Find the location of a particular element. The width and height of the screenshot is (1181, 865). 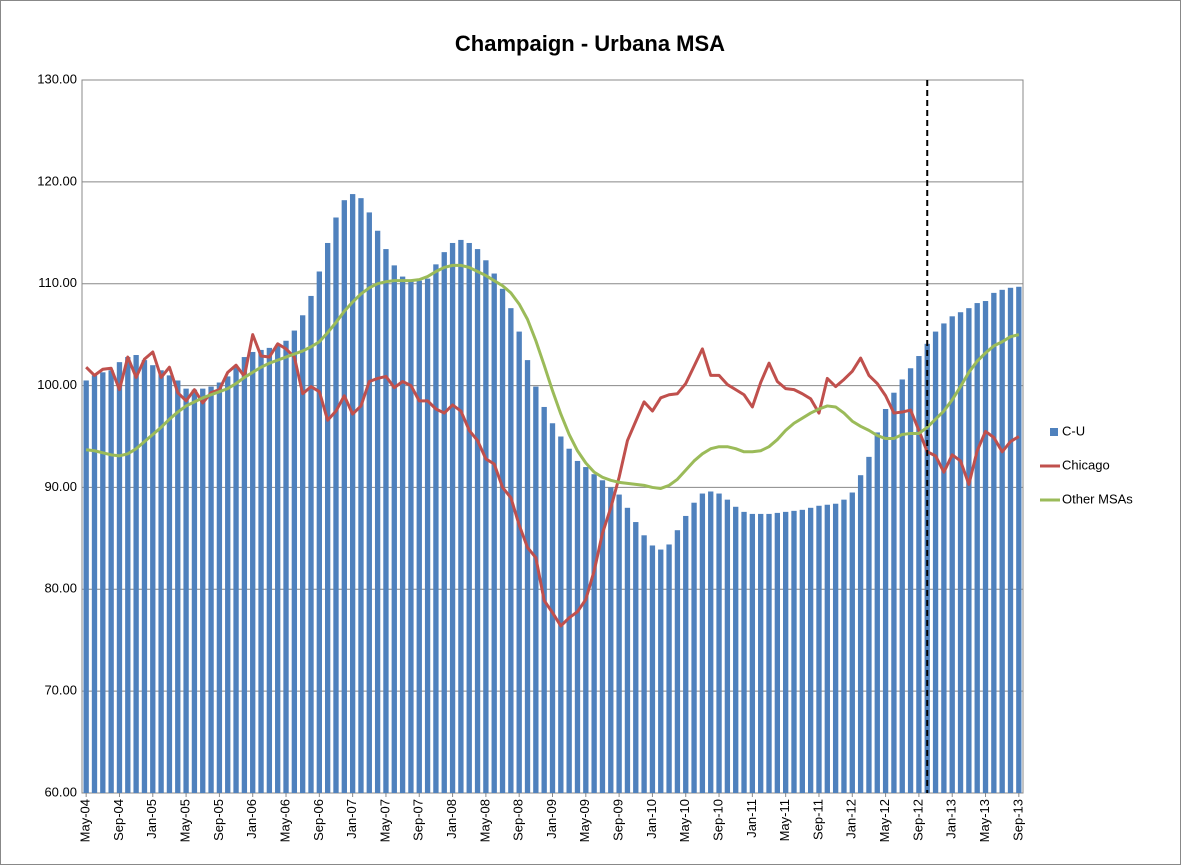

x-tick-label: May-06 is located at coordinates (284, 820).